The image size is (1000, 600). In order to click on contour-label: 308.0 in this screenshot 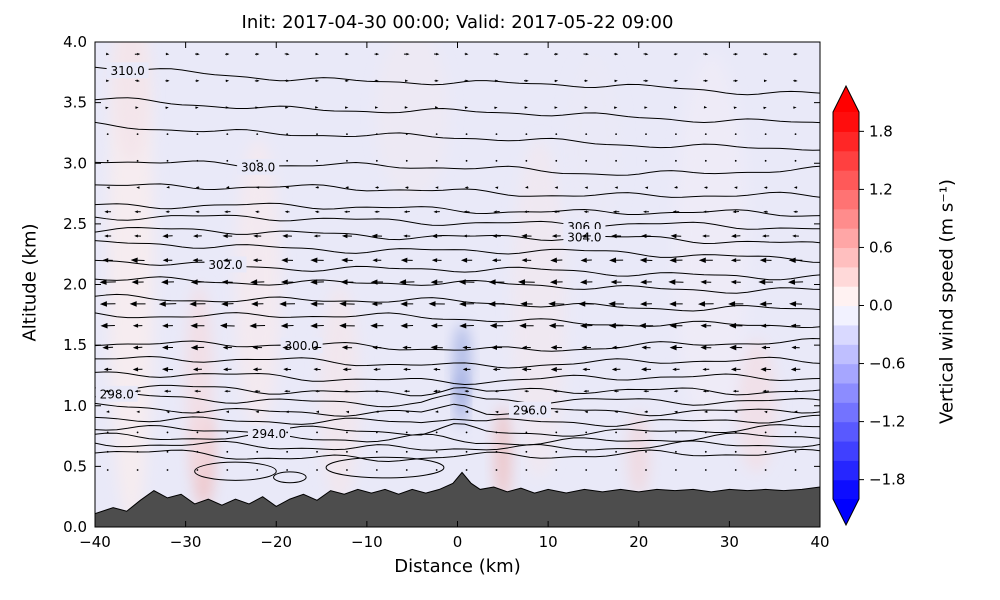, I will do `click(258, 167)`.